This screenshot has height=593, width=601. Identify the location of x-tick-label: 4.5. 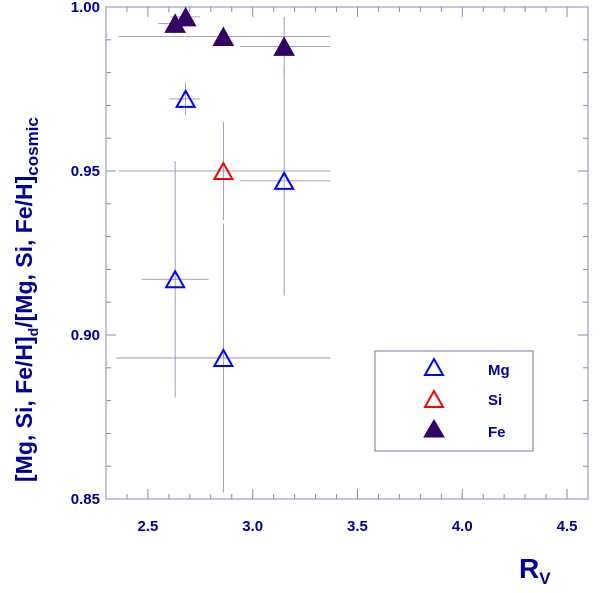
(567, 526).